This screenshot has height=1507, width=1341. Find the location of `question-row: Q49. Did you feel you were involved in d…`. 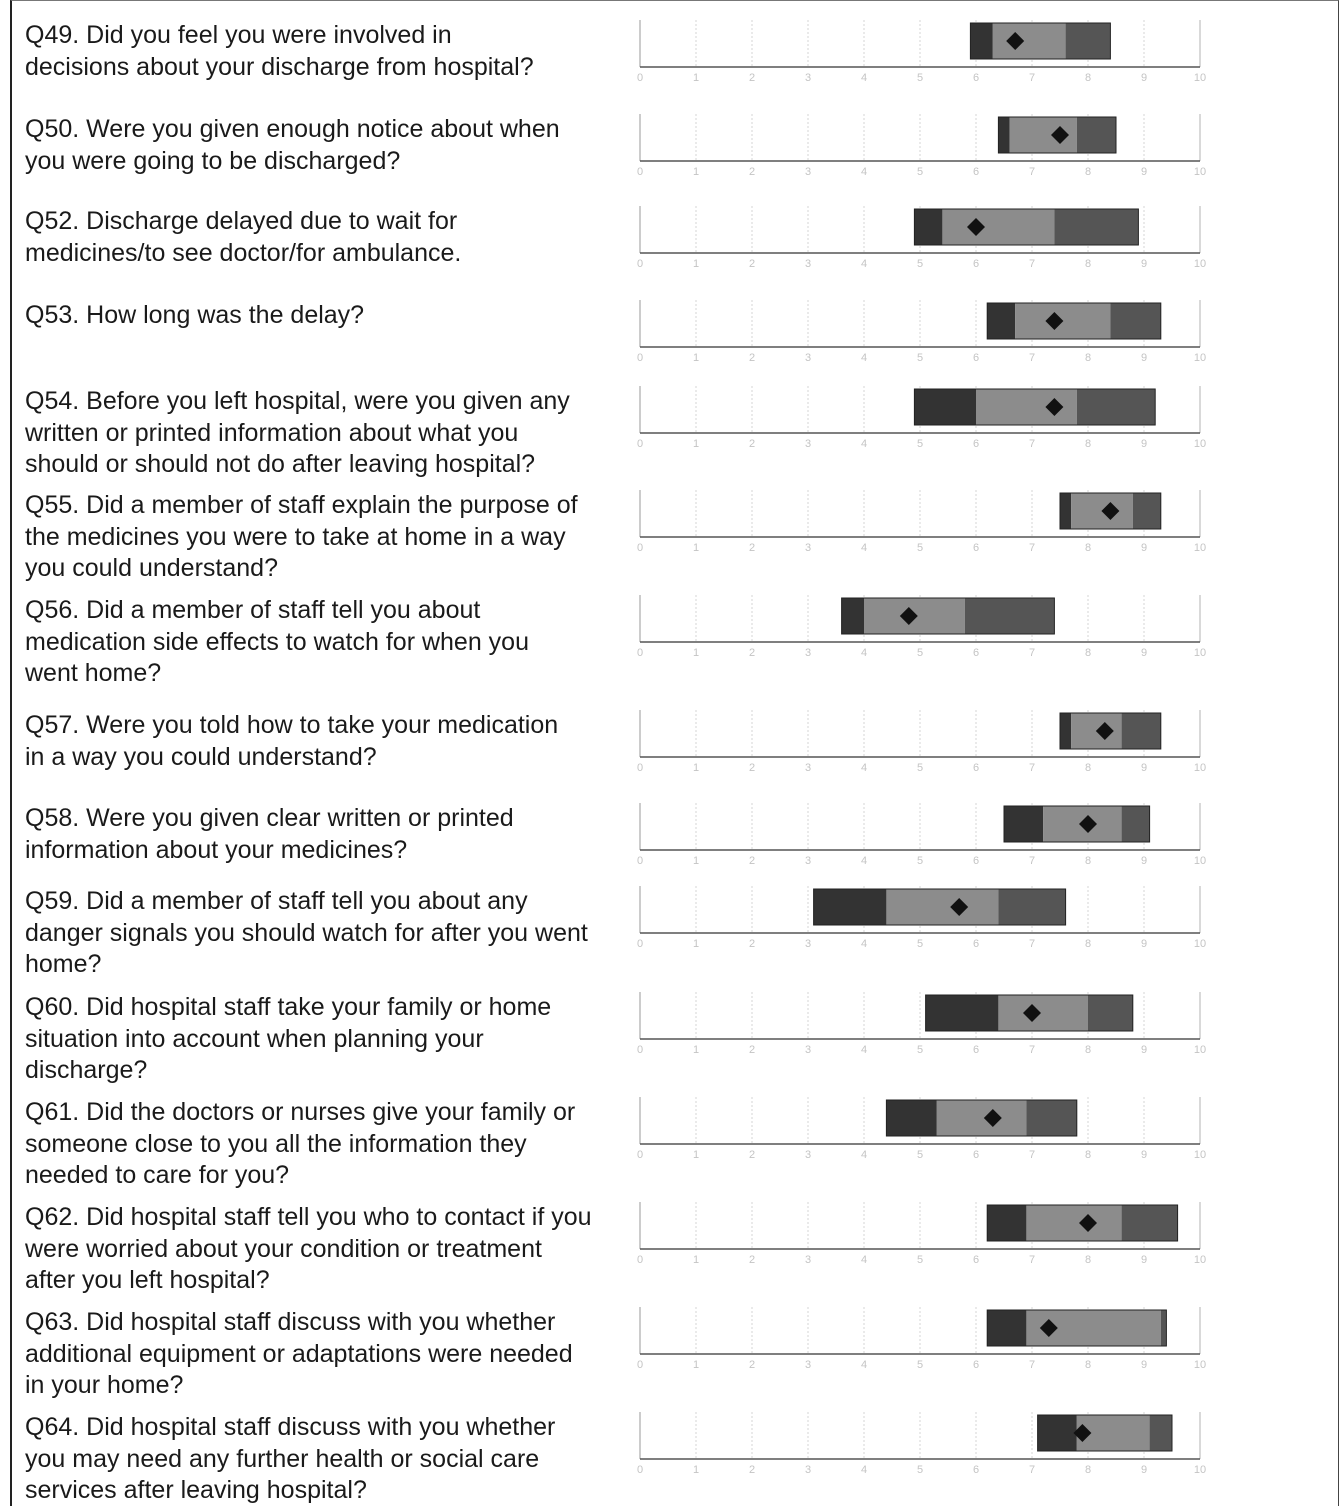

question-row: Q49. Did you feel you were involved in d… is located at coordinates (670, 67).